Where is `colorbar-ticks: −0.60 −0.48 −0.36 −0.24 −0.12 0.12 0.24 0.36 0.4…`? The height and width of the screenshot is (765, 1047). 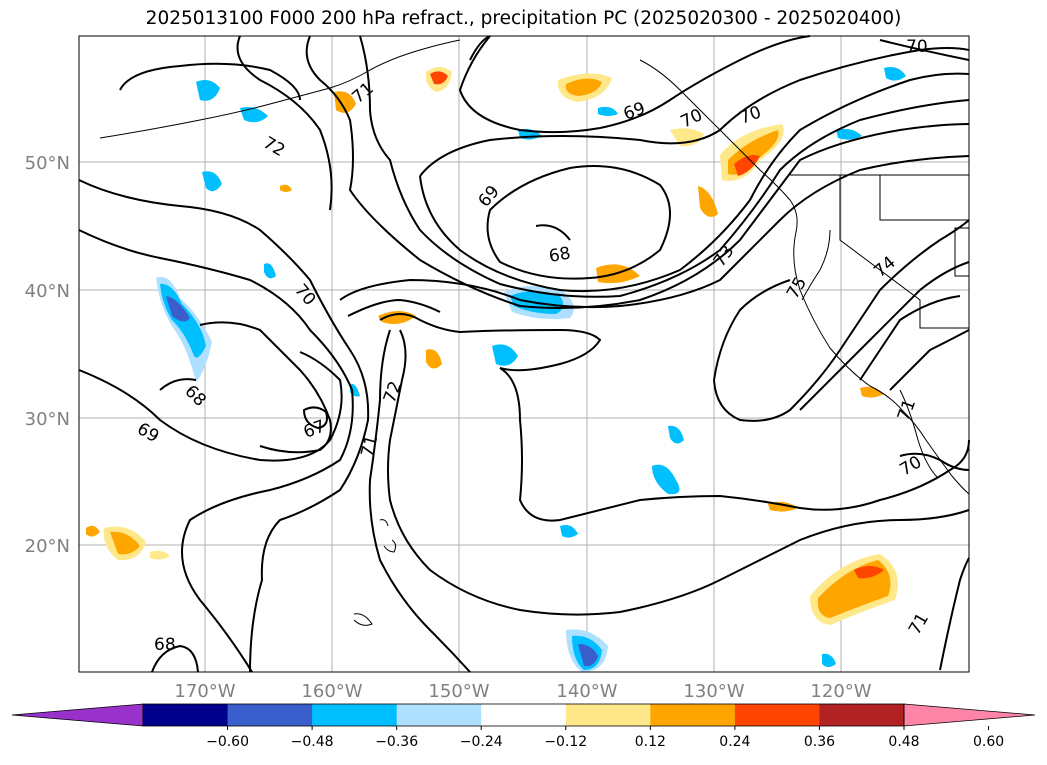
colorbar-ticks: −0.60 −0.48 −0.36 −0.24 −0.12 0.12 0.24 0.36 0.4… is located at coordinates (605, 738).